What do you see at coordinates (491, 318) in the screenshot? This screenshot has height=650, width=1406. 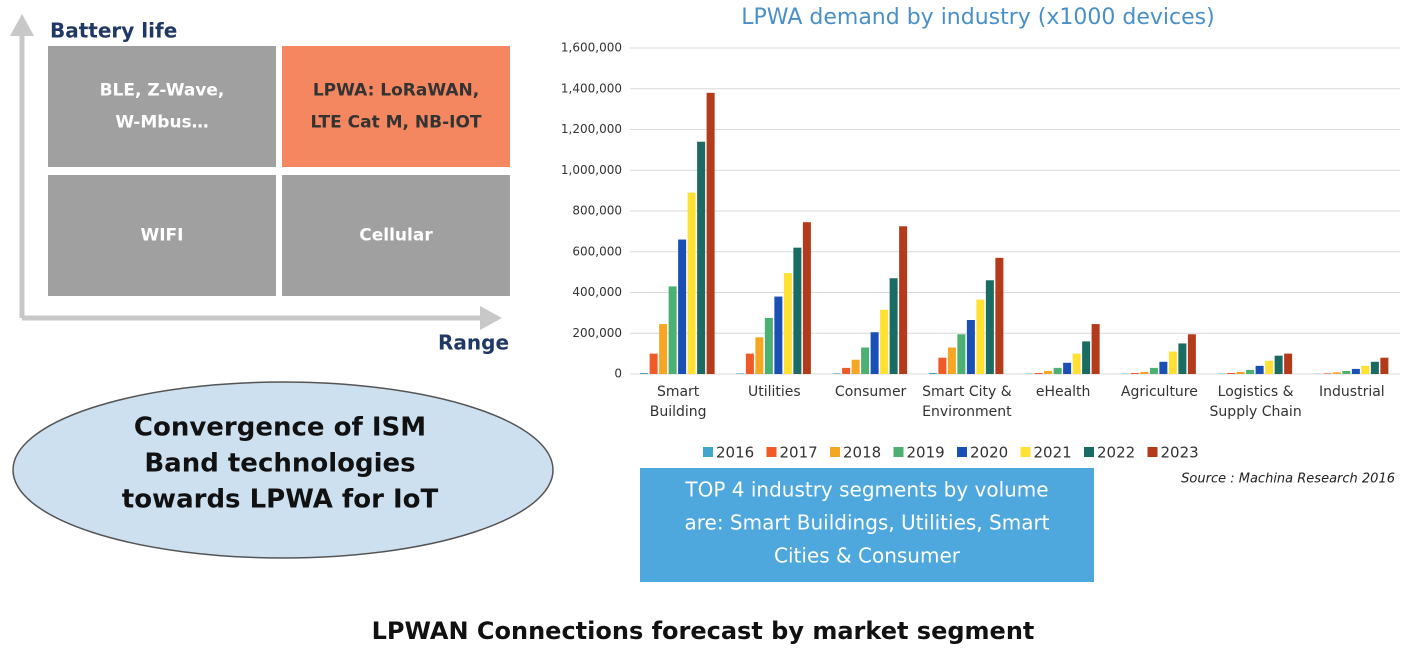 I see `x-arrowhead` at bounding box center [491, 318].